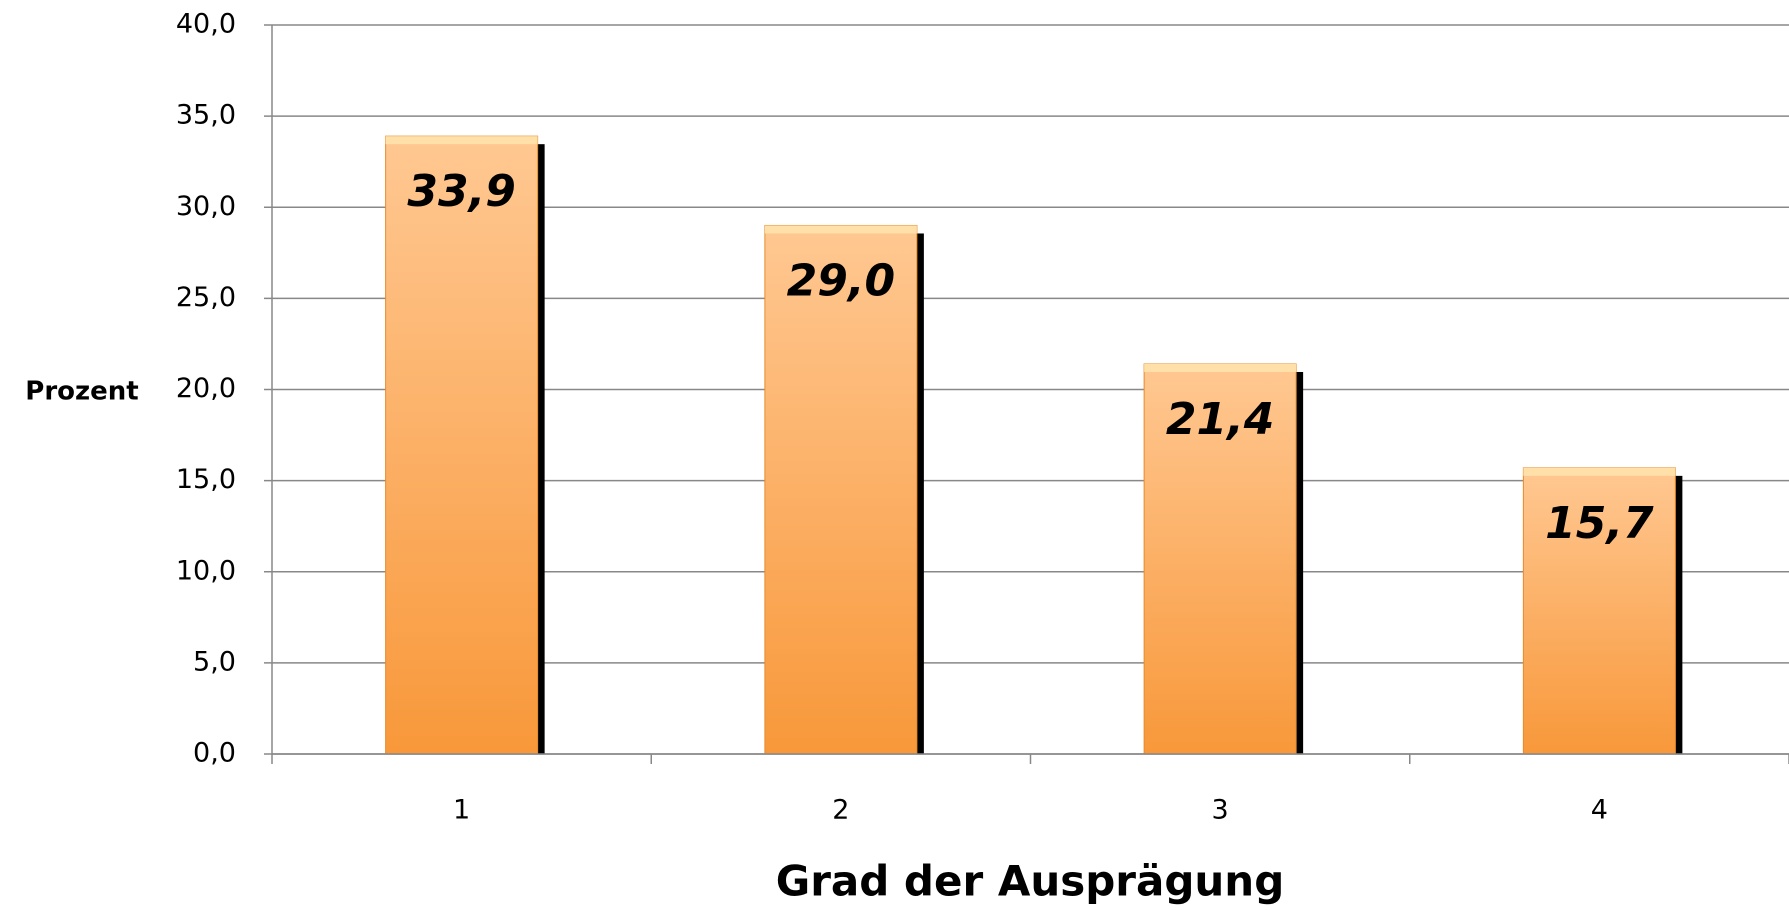 This screenshot has width=1789, height=910. I want to click on value-label: 21,4, so click(1220, 419).